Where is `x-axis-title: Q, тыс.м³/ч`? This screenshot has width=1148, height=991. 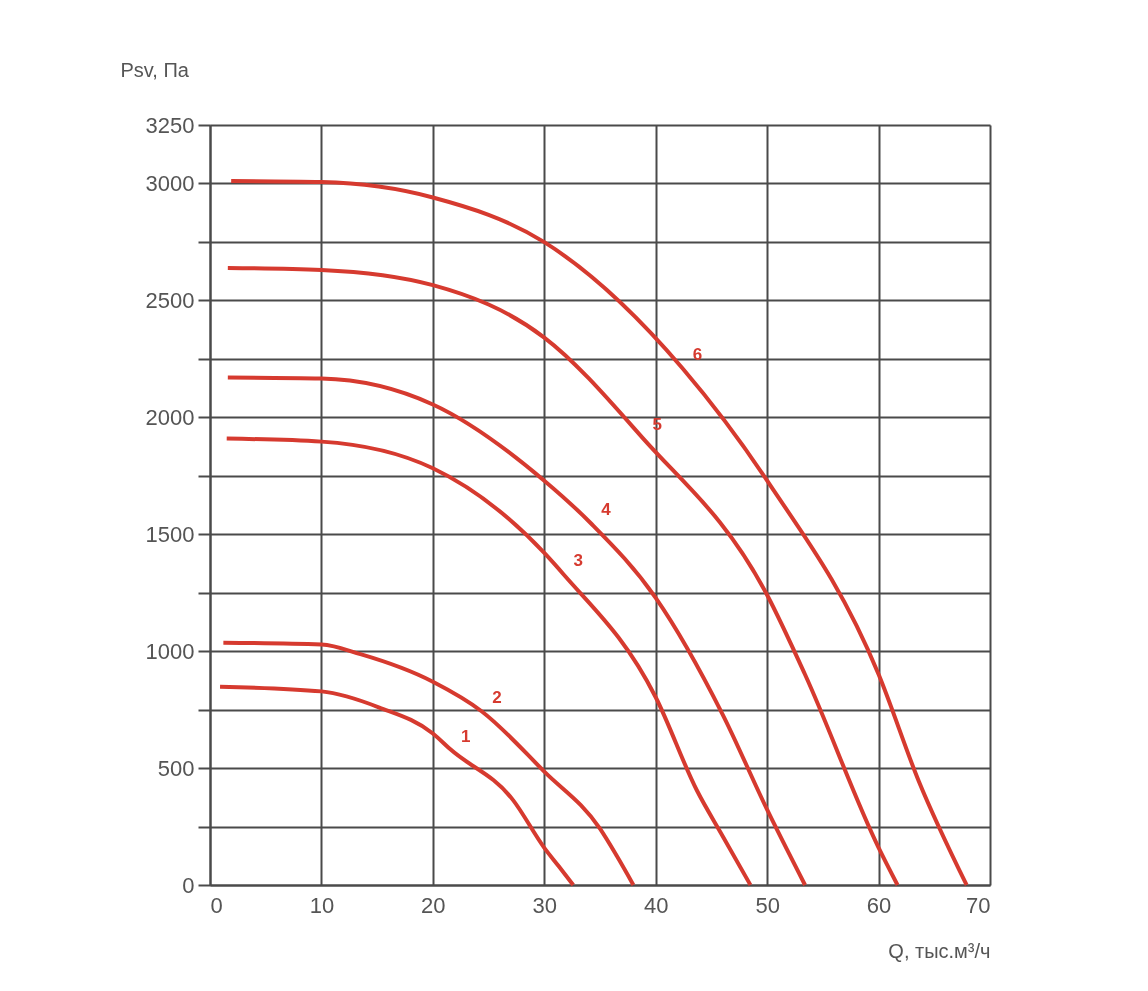
x-axis-title: Q, тыс.м³/ч is located at coordinates (939, 950).